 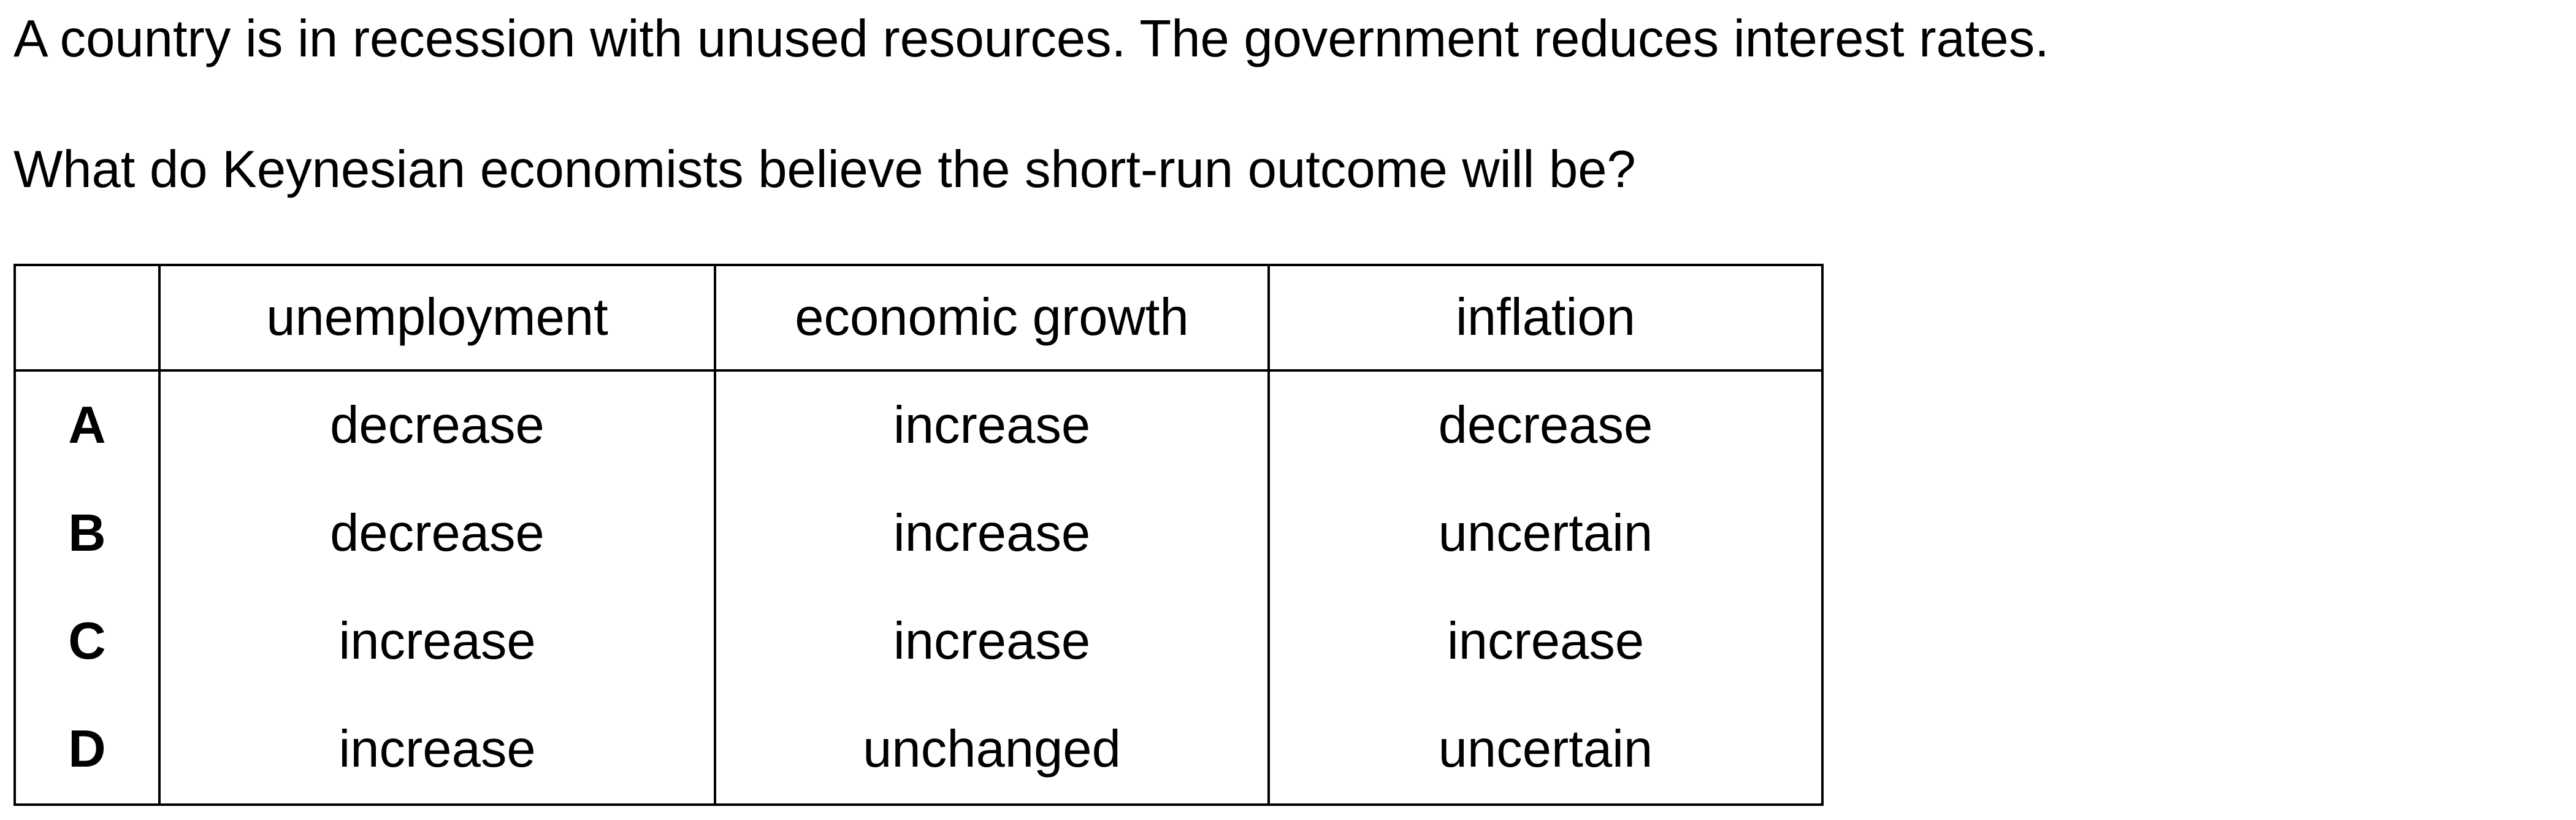 What do you see at coordinates (87, 750) in the screenshot?
I see `option-key: D` at bounding box center [87, 750].